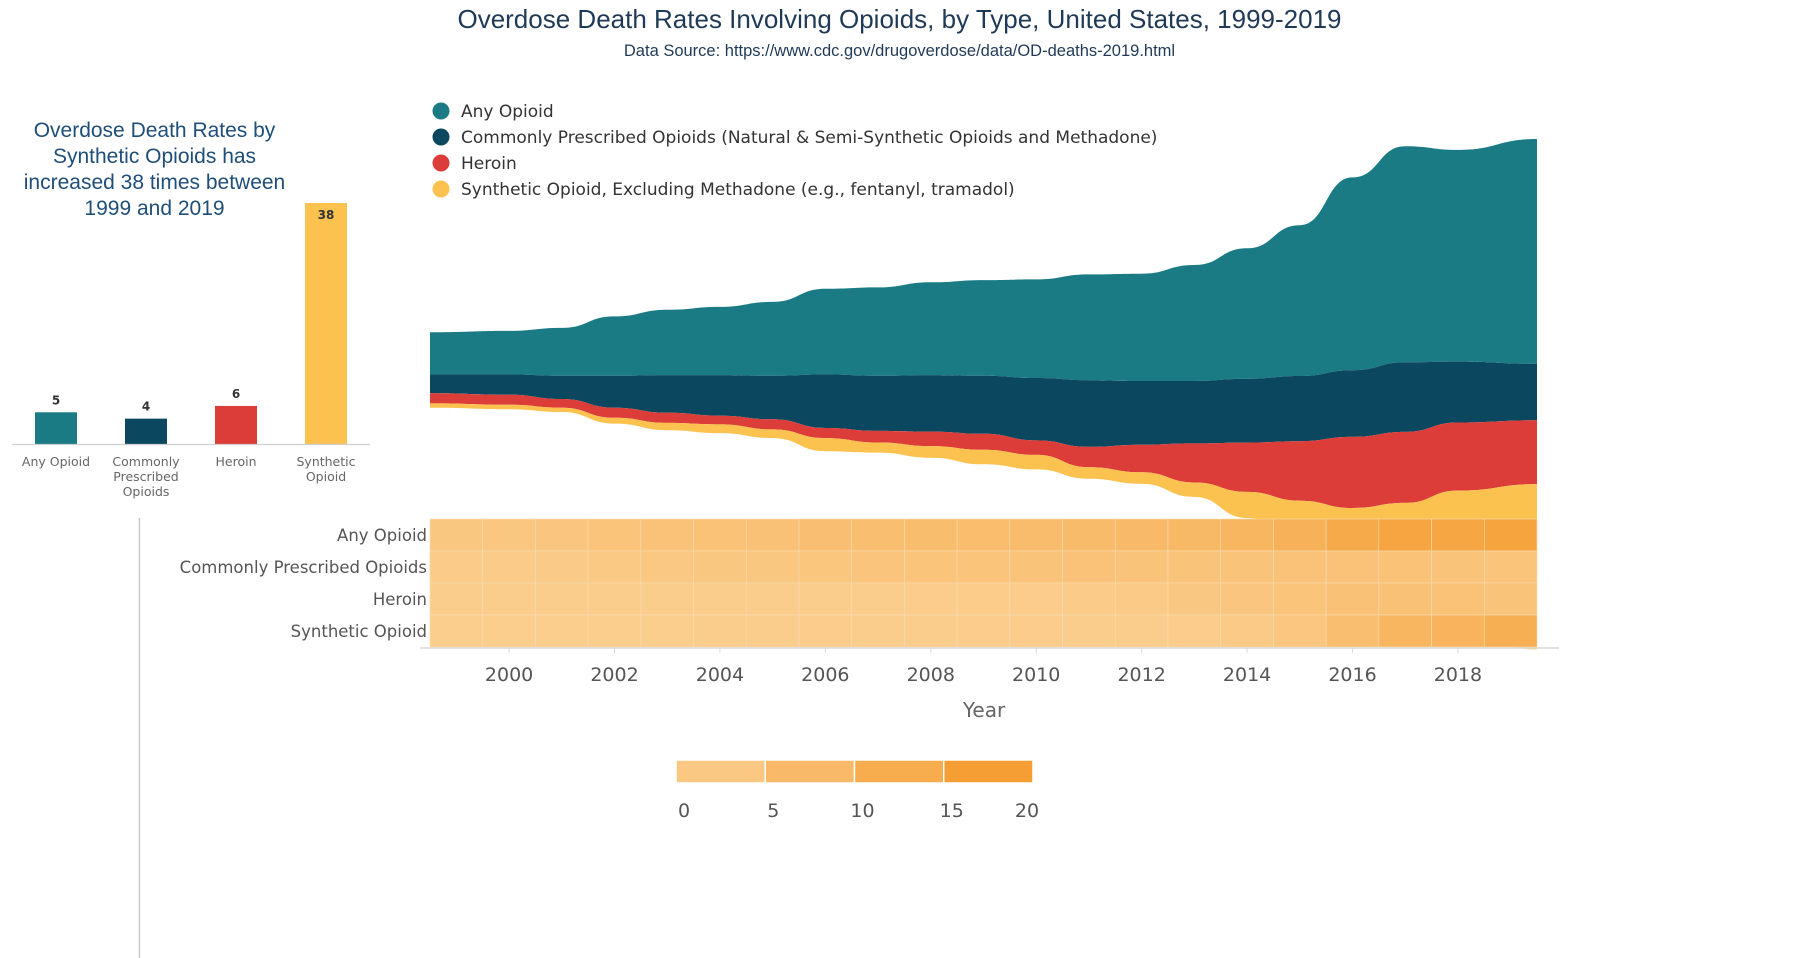  Describe the element at coordinates (441, 111) in the screenshot. I see `legend-marker-any` at that location.